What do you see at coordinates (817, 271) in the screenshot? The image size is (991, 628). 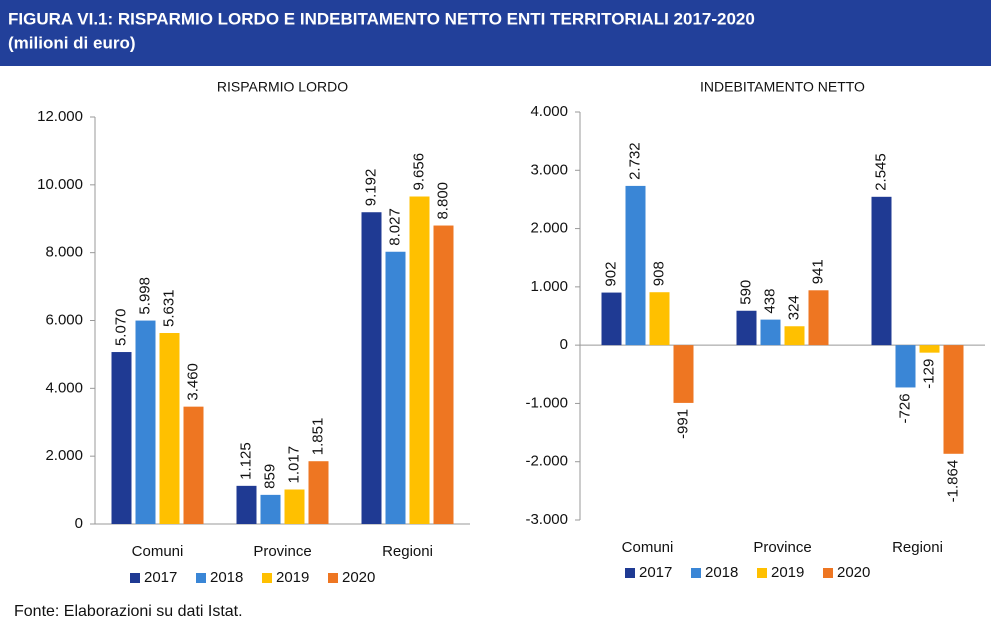 I see `data-label: 941` at bounding box center [817, 271].